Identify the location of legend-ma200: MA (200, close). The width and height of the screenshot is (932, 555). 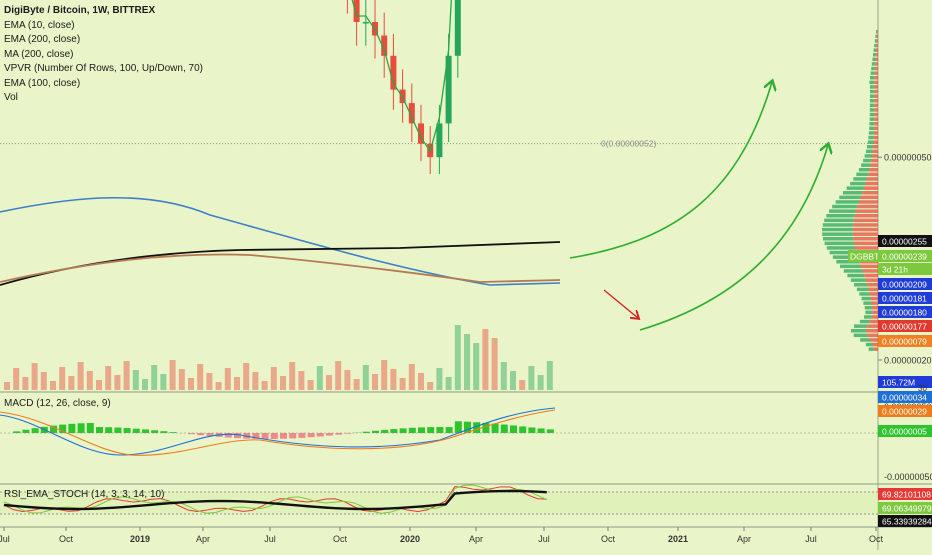
(103, 55).